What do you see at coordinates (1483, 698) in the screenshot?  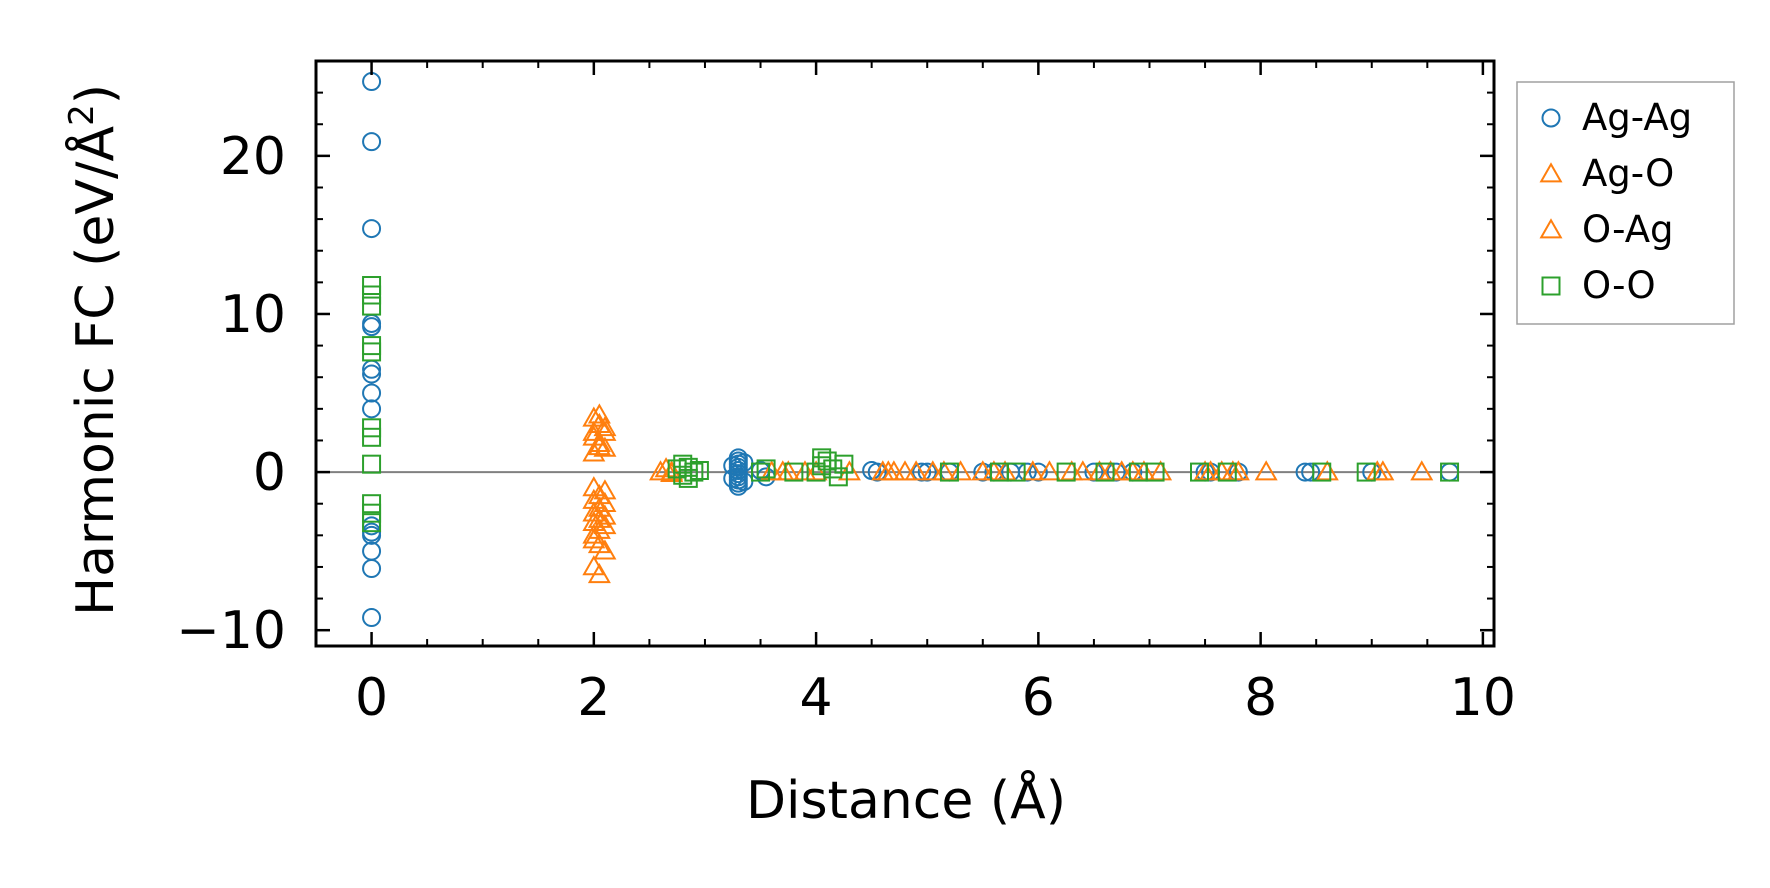 I see `x-tick-label: 10` at bounding box center [1483, 698].